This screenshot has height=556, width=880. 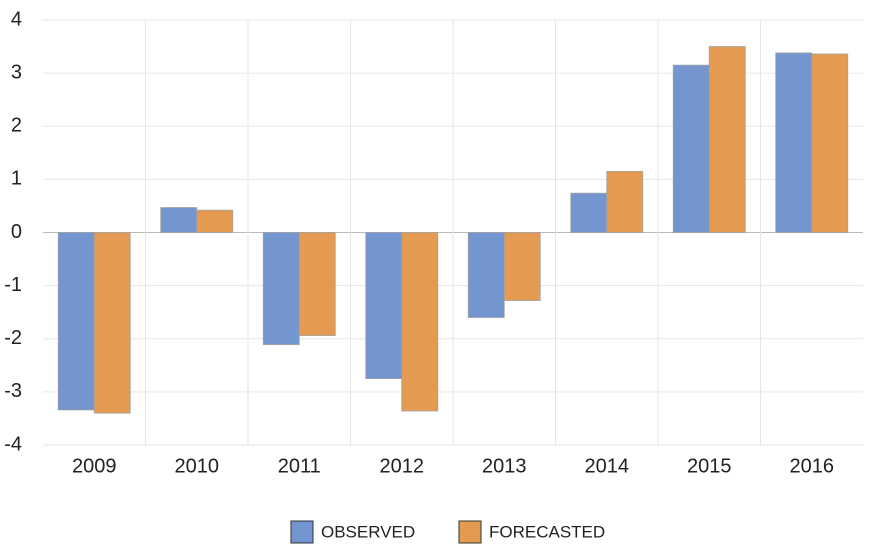 What do you see at coordinates (368, 531) in the screenshot?
I see `legend-label: OBSERVED` at bounding box center [368, 531].